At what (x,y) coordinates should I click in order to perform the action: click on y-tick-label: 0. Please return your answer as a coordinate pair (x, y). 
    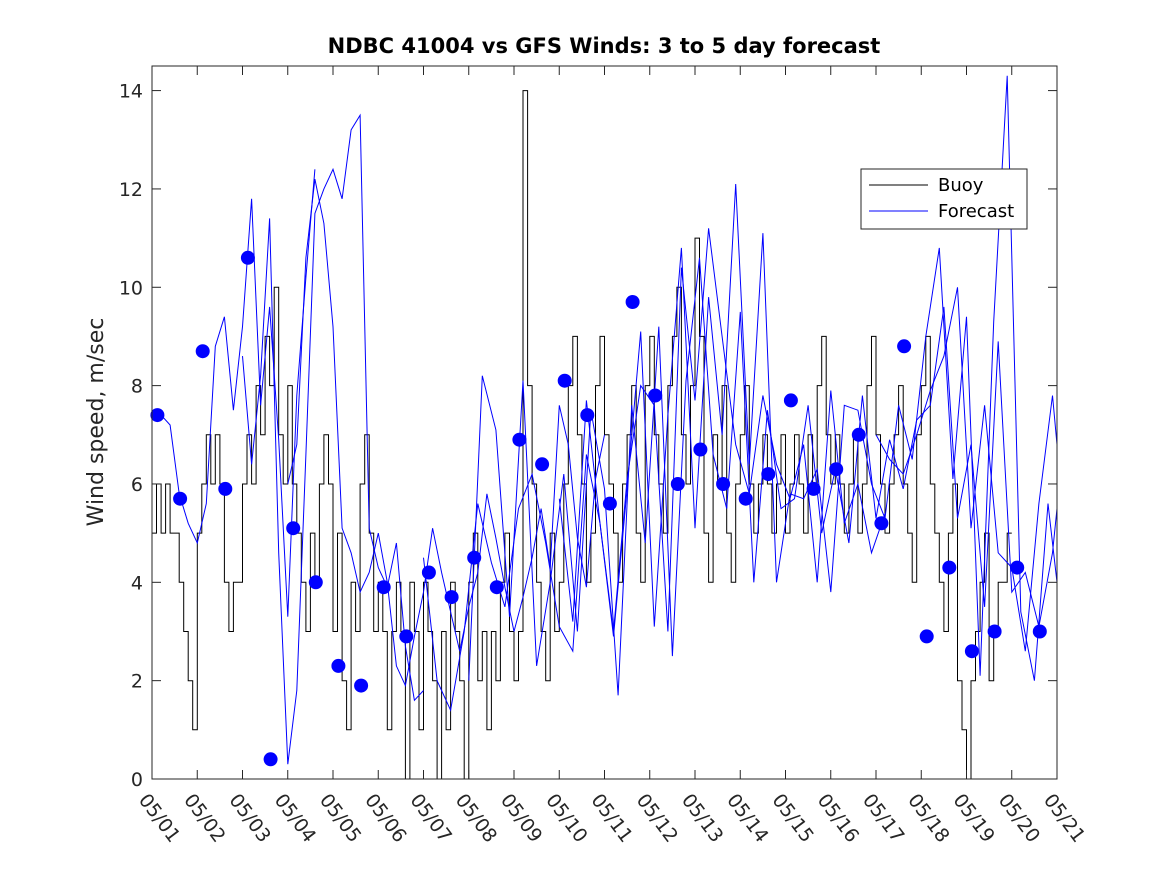
    Looking at the image, I should click on (137, 780).